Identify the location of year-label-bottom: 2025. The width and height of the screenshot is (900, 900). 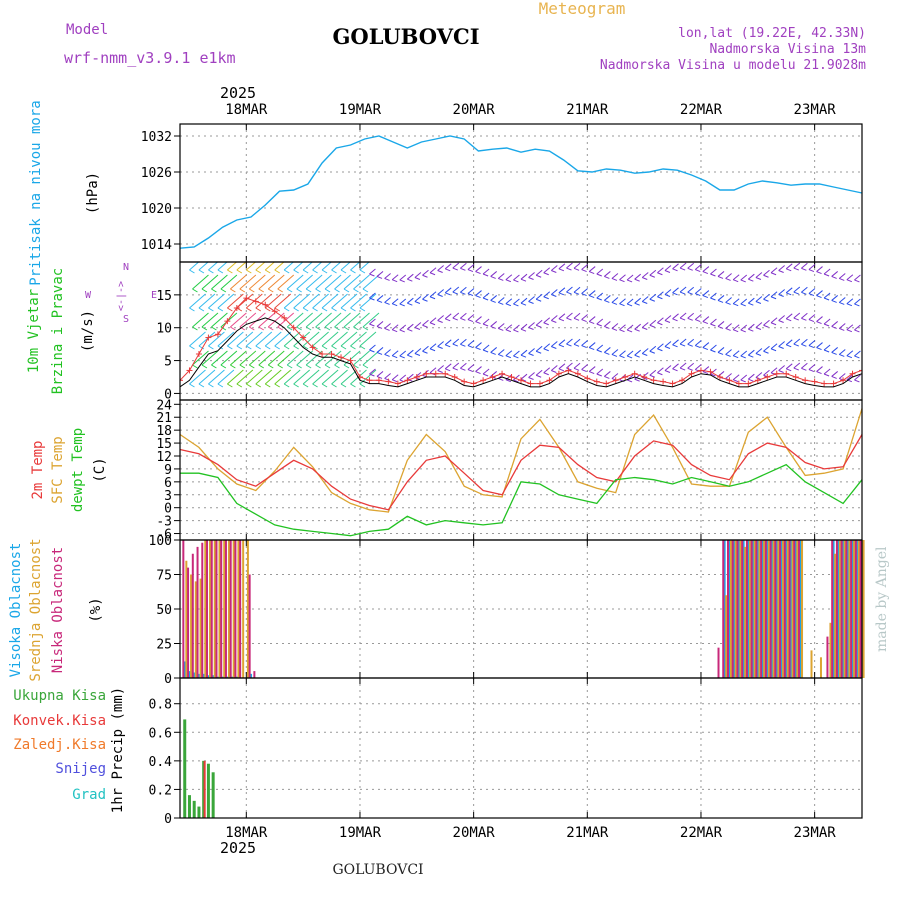
(238, 848).